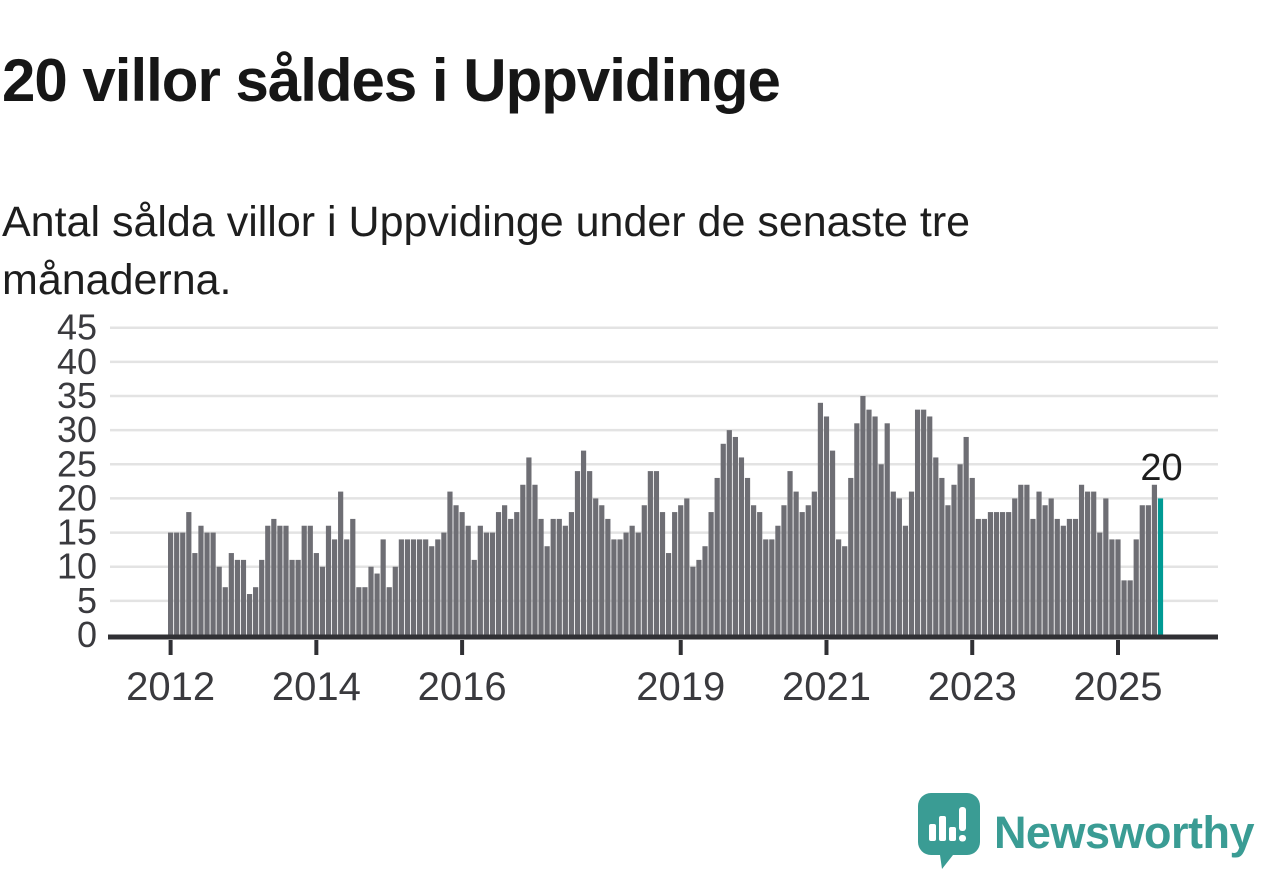 The image size is (1262, 879). I want to click on x-axis-tick-label: 2016, so click(462, 687).